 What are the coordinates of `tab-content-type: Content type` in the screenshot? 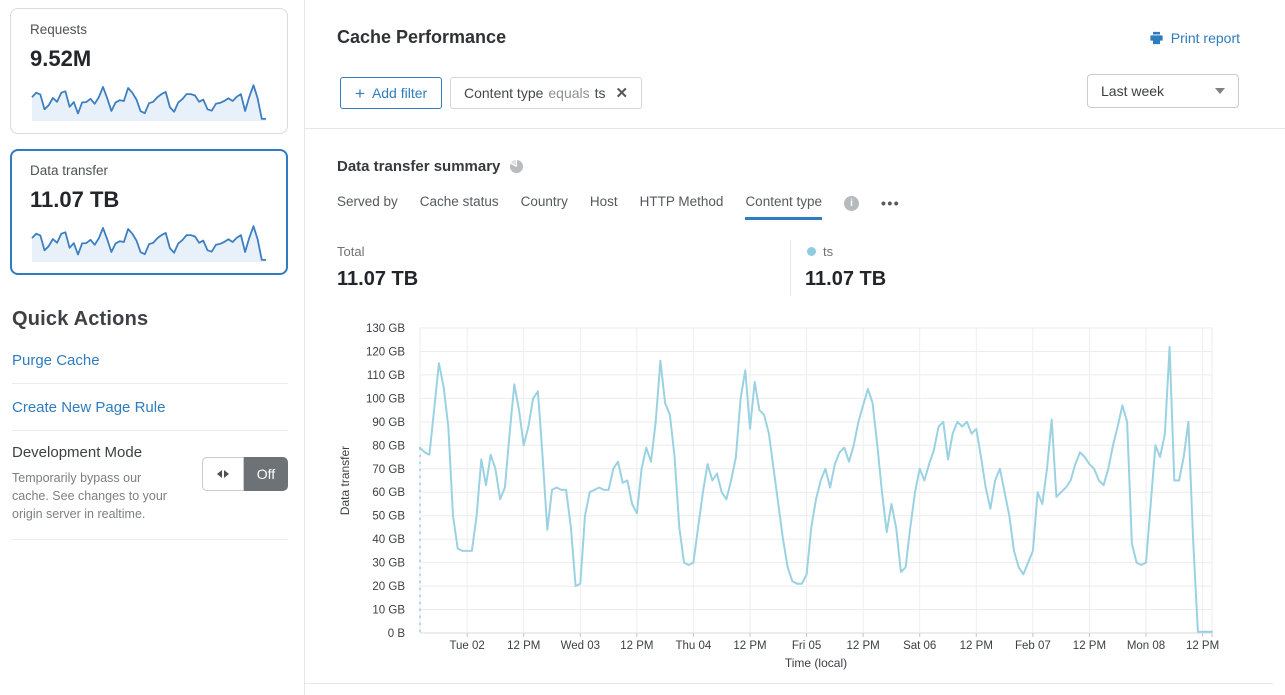 It's located at (783, 207).